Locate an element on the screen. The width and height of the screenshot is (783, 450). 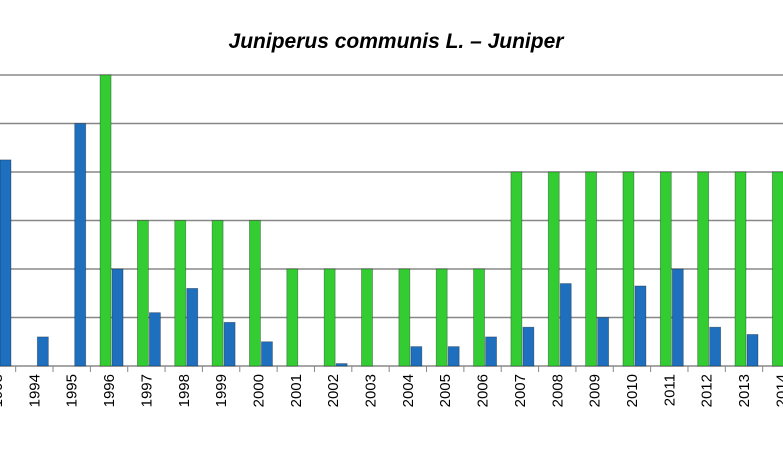
x-tick-label: 2014 is located at coordinates (778, 390).